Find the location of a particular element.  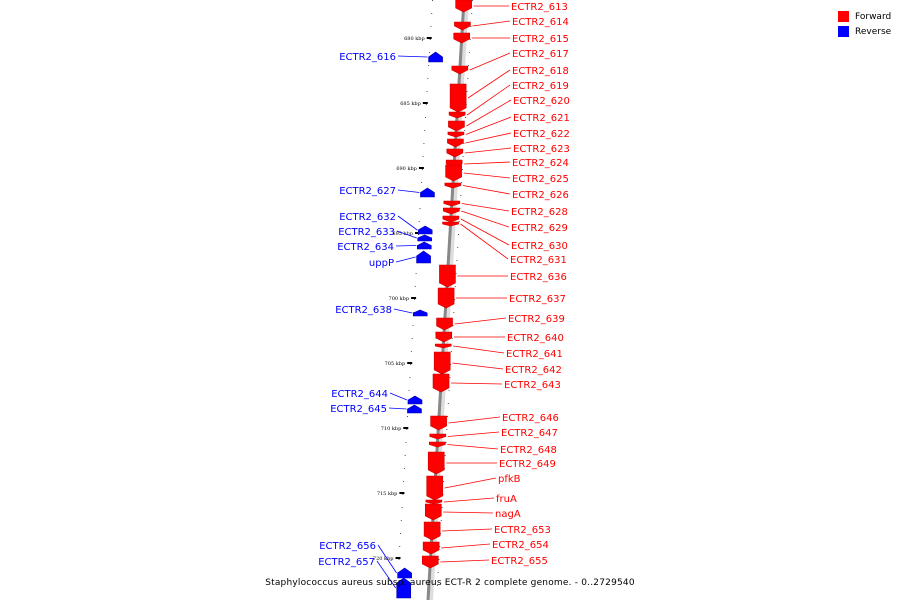

gene-label-ectr2-638: ECTR2_638 is located at coordinates (363, 310).